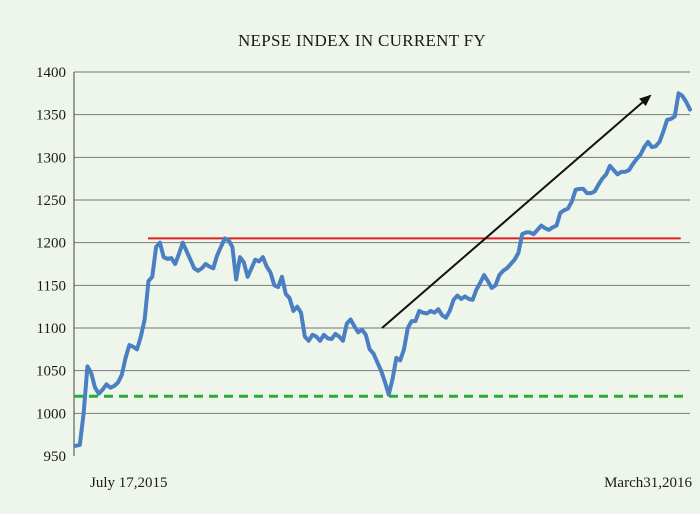 Image resolution: width=700 pixels, height=514 pixels. Describe the element at coordinates (648, 483) in the screenshot. I see `x-end-label: March31,2016` at that location.